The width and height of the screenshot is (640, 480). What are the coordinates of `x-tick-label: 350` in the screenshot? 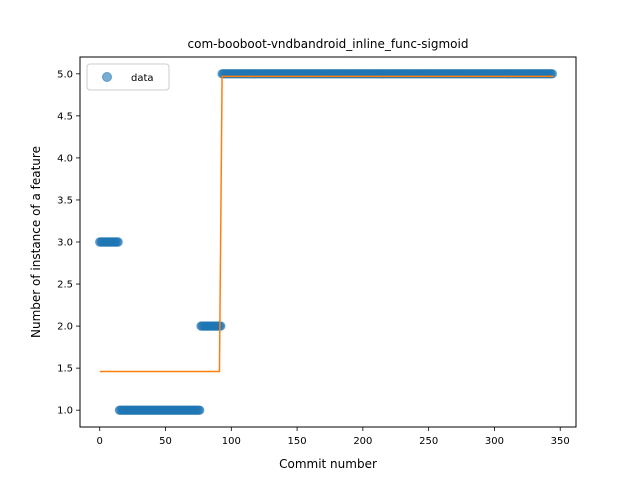 It's located at (560, 441).